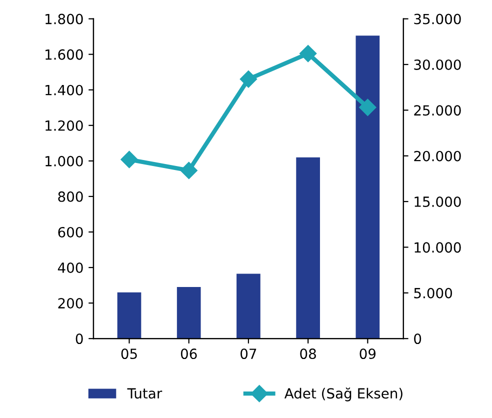  I want to click on y2-tick-label: 20.000, so click(437, 156).